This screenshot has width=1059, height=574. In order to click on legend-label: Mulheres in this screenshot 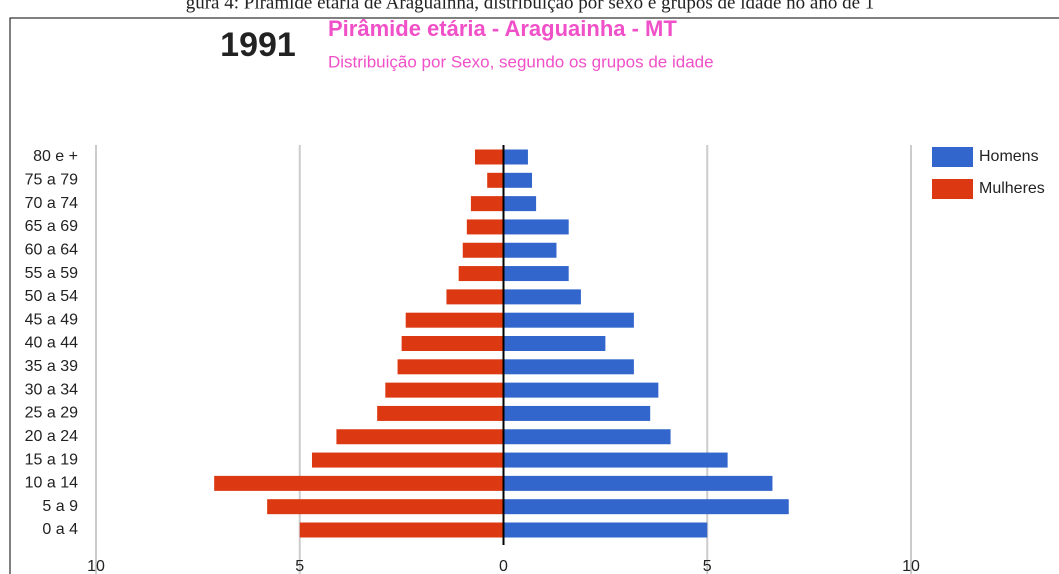, I will do `click(1012, 188)`.